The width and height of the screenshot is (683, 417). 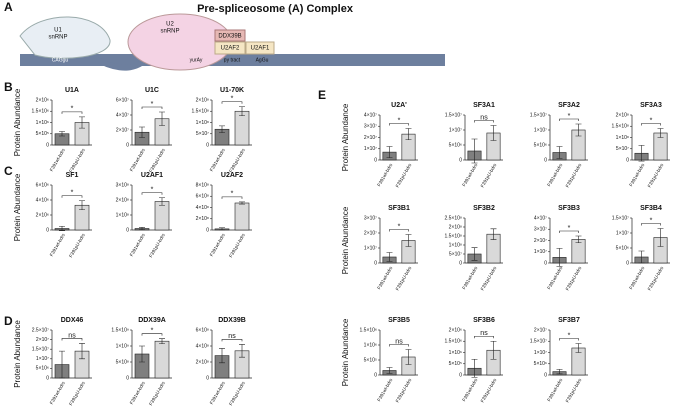 I want to click on significance-label: ns, so click(x=484, y=333).